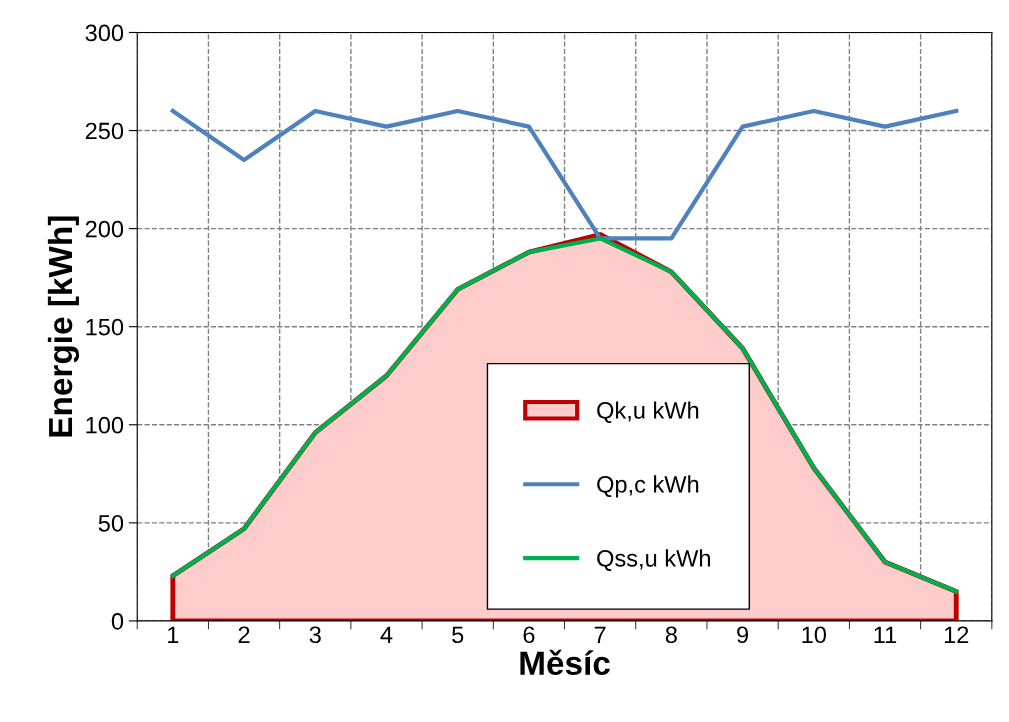 The image size is (1009, 722). What do you see at coordinates (529, 635) in the screenshot?
I see `x-tick-label: 6` at bounding box center [529, 635].